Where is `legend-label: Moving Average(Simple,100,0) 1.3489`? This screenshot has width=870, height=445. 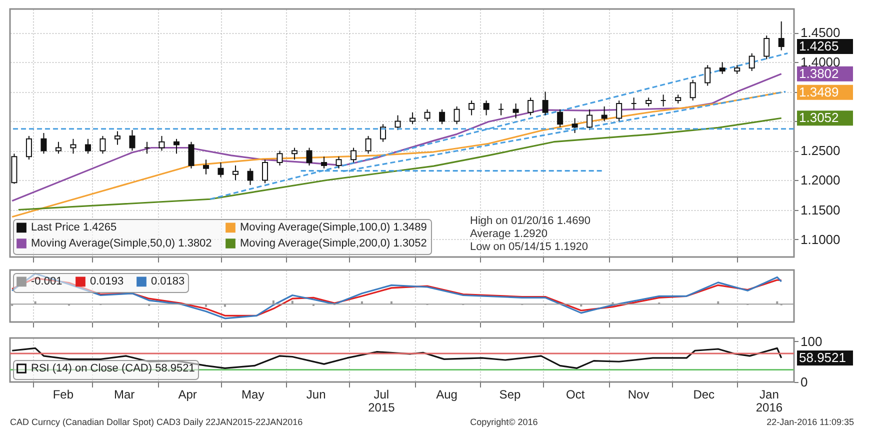
legend-label: Moving Average(Simple,100,0) 1.3489 is located at coordinates (333, 228).